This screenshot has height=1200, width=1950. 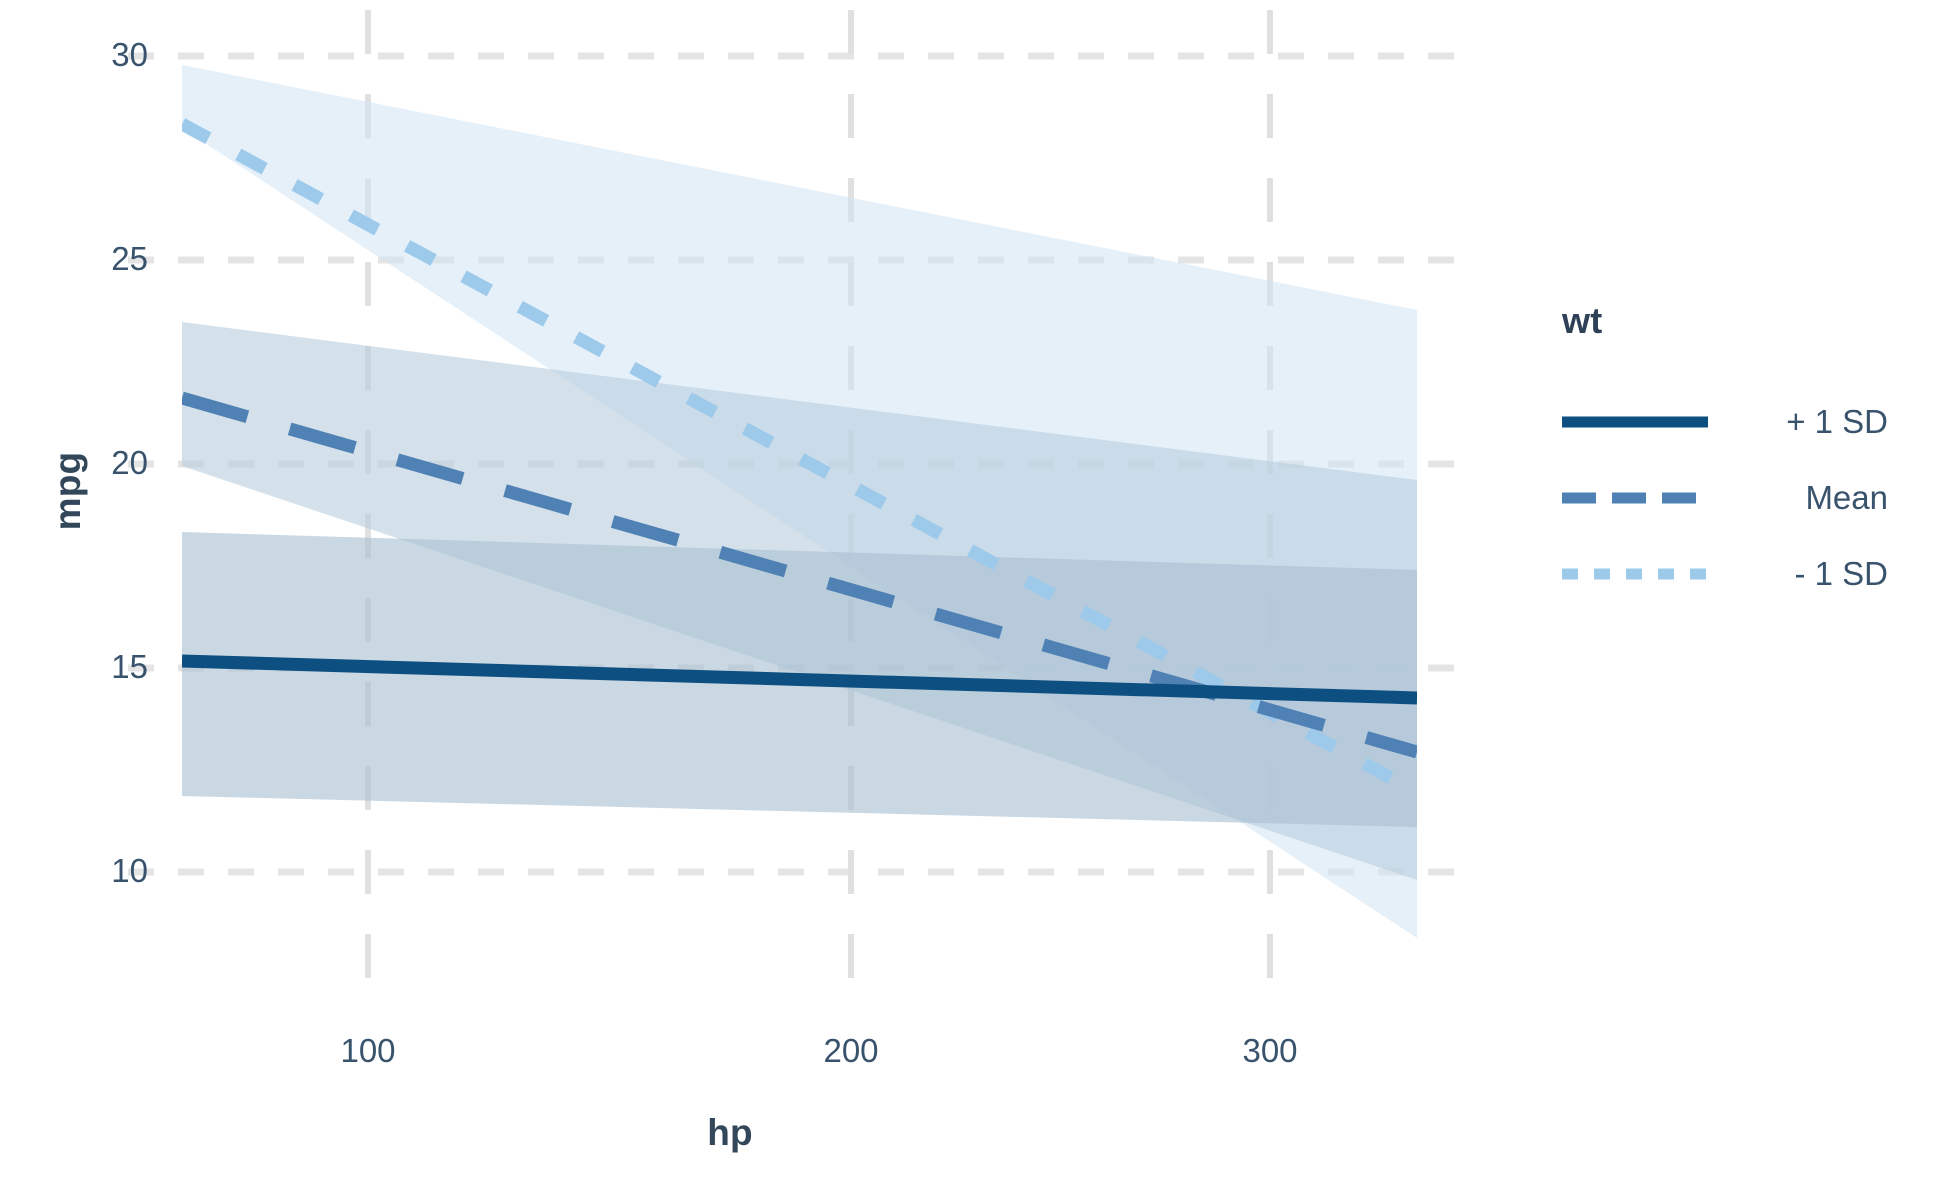 What do you see at coordinates (129, 666) in the screenshot?
I see `y-tick-15: 15` at bounding box center [129, 666].